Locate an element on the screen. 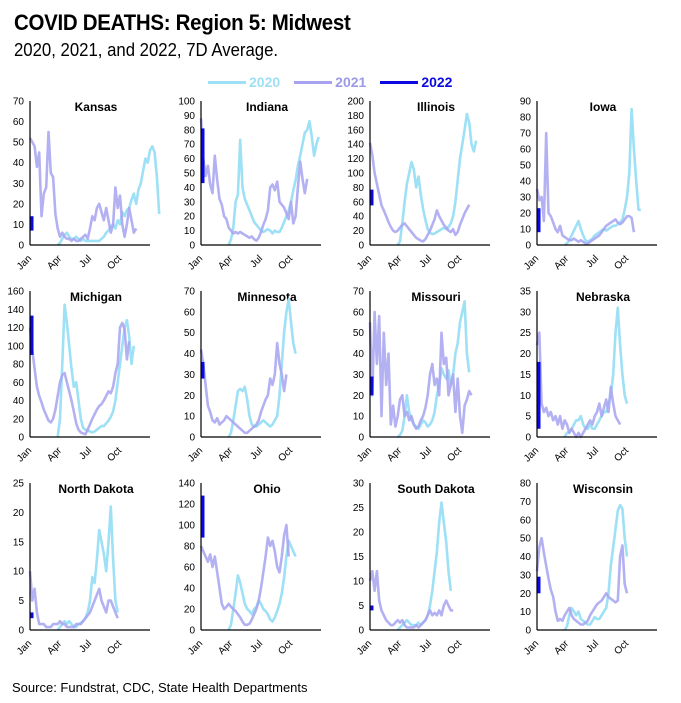 The width and height of the screenshot is (681, 703). y-tick-label: 35 is located at coordinates (526, 292).